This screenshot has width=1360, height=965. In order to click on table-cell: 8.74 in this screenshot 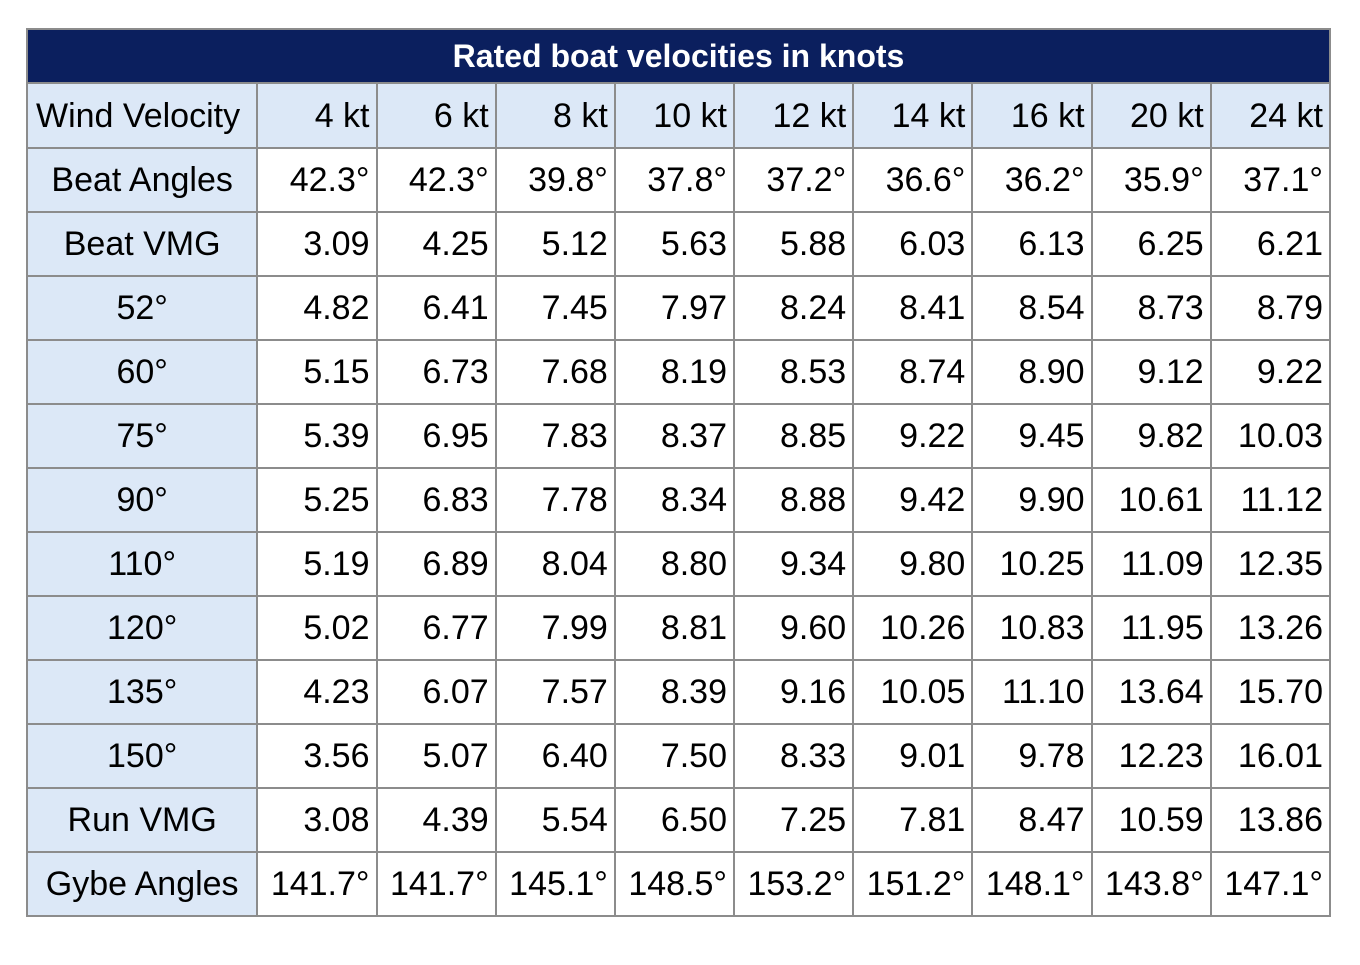, I will do `click(913, 372)`.